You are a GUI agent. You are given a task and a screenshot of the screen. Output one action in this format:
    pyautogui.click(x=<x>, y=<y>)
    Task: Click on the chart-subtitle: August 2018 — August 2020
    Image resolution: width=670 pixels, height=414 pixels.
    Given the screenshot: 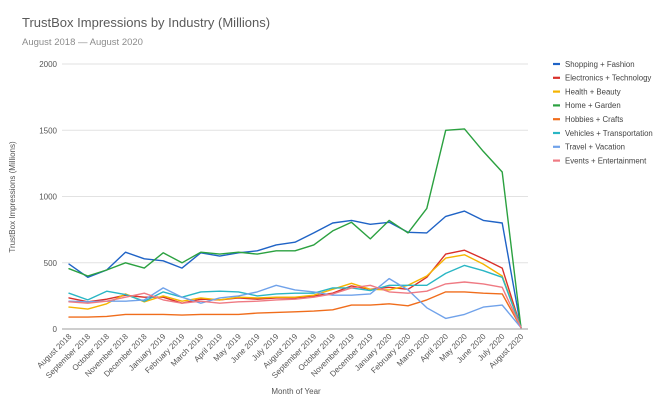 What is the action you would take?
    pyautogui.click(x=82, y=42)
    